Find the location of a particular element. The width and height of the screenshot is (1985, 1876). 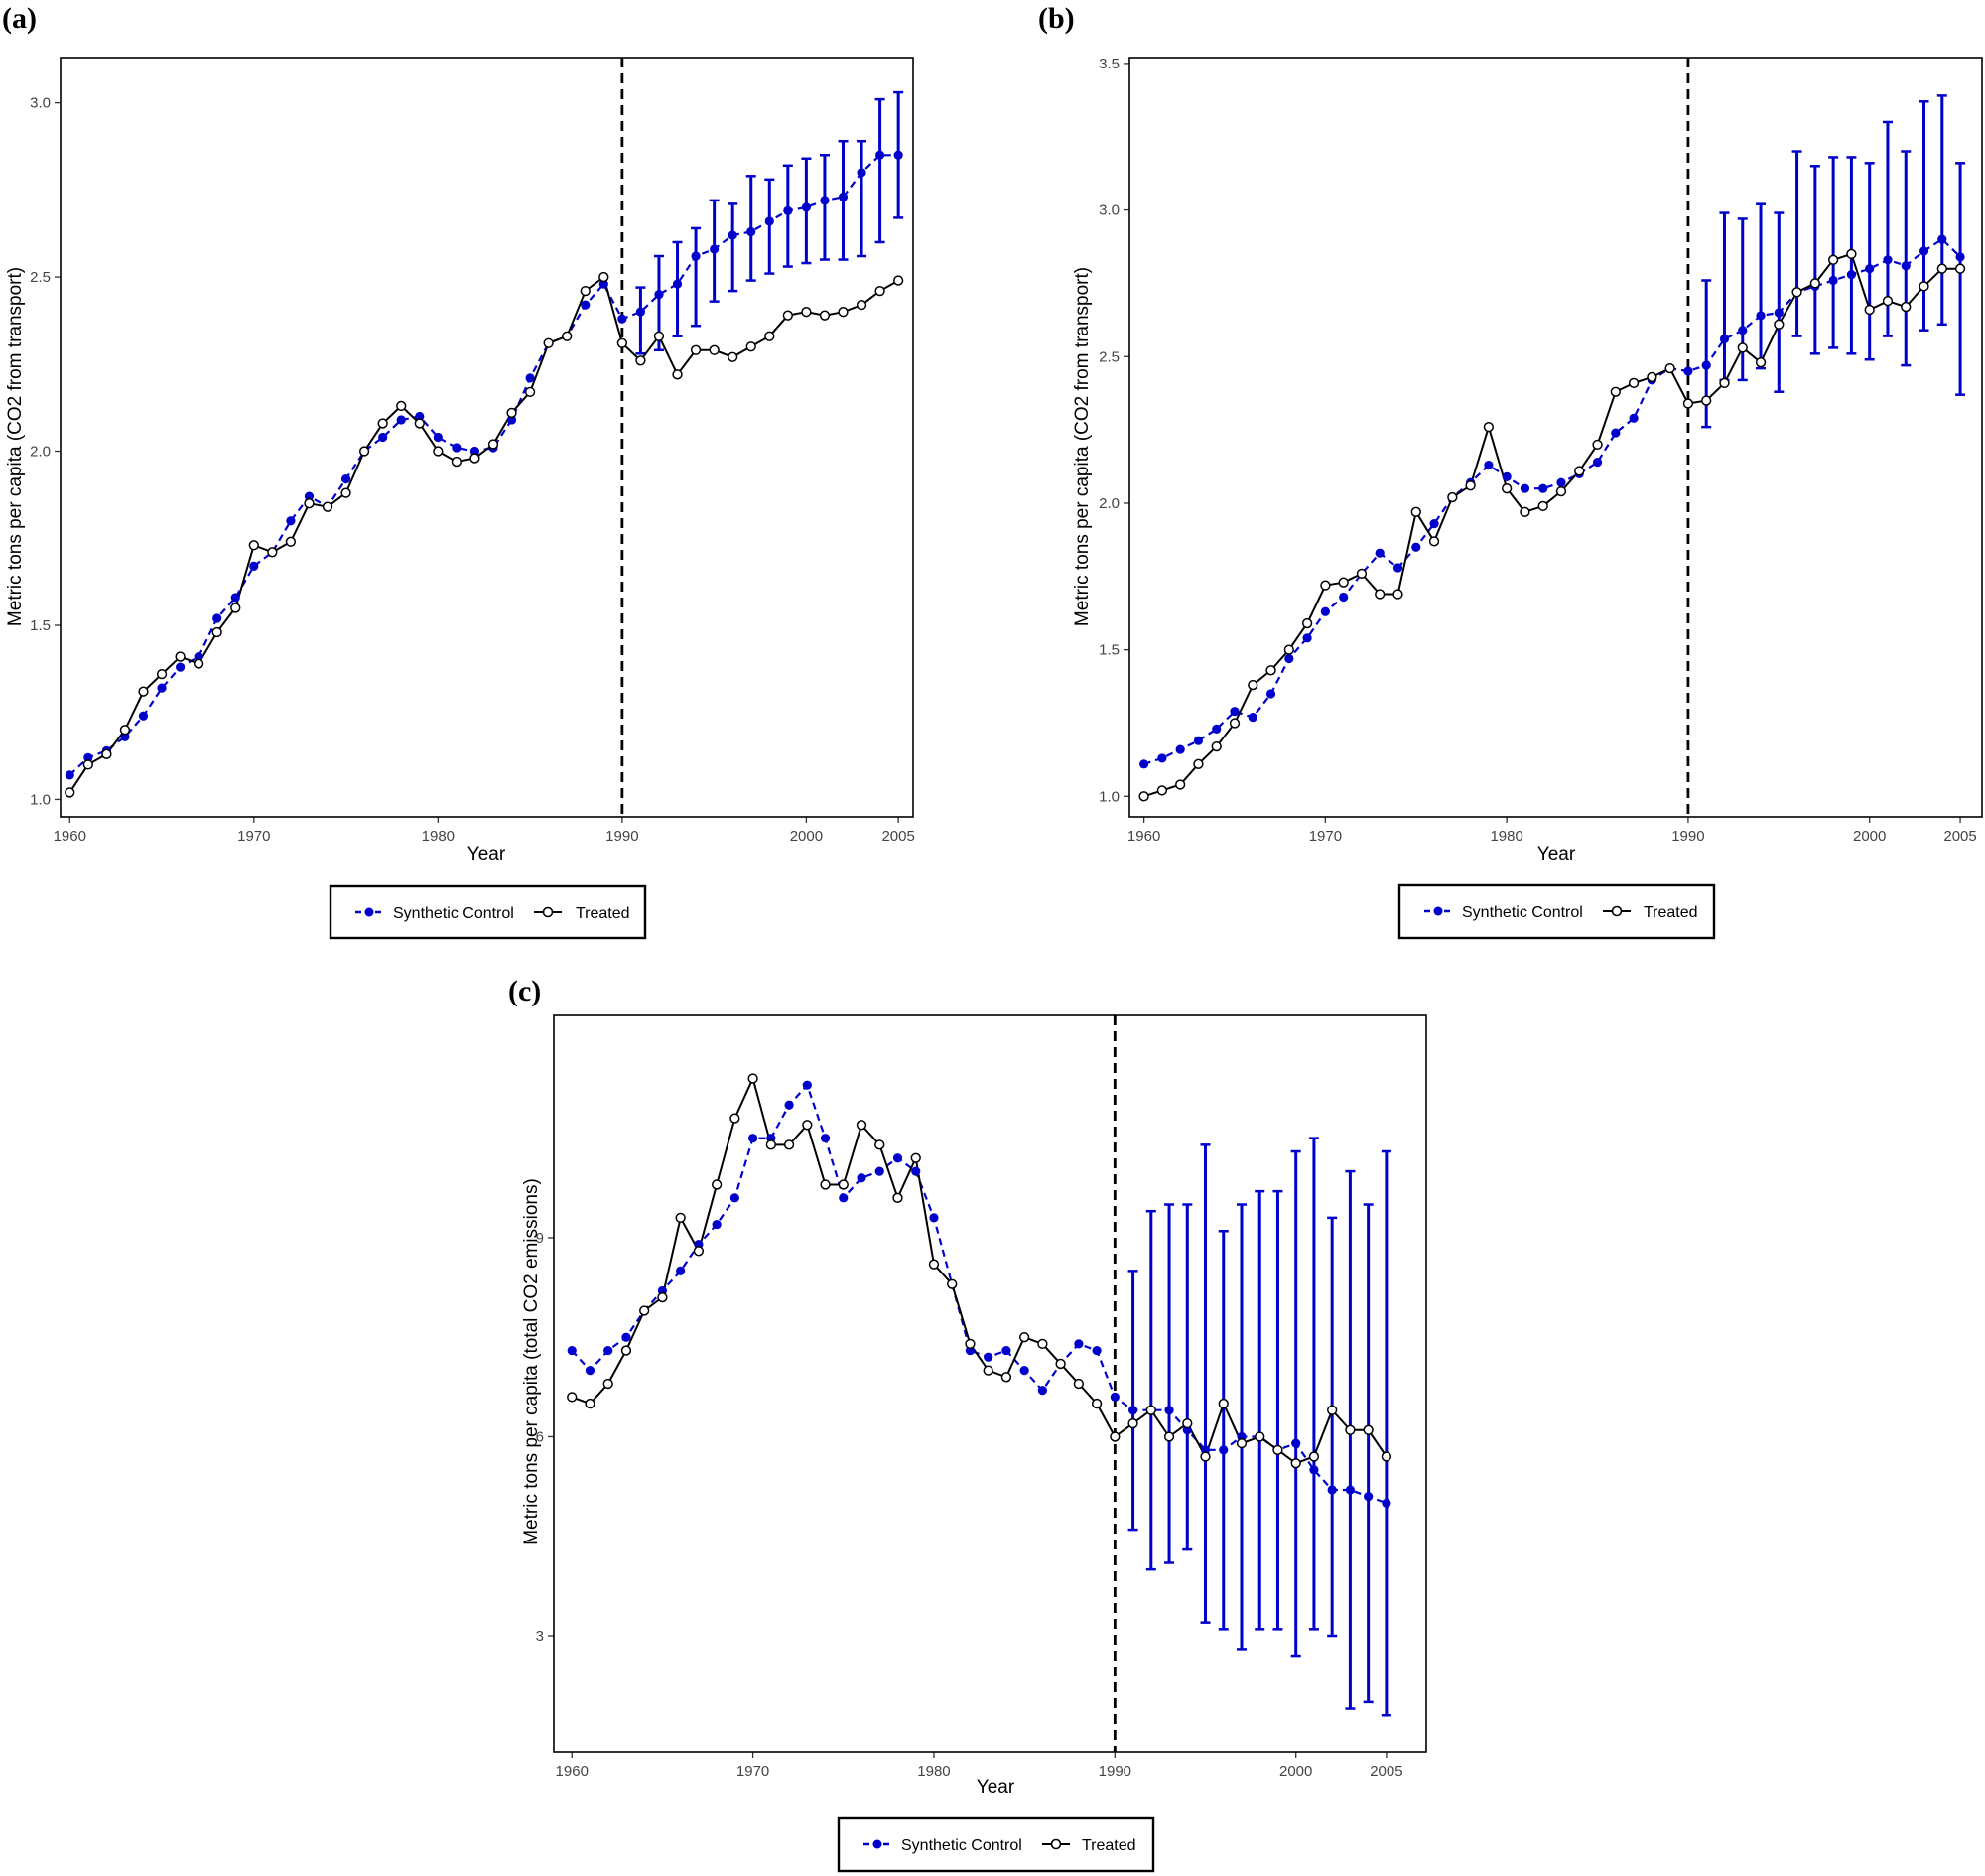

panel-c-y-tick-label: 3 is located at coordinates (540, 1636).